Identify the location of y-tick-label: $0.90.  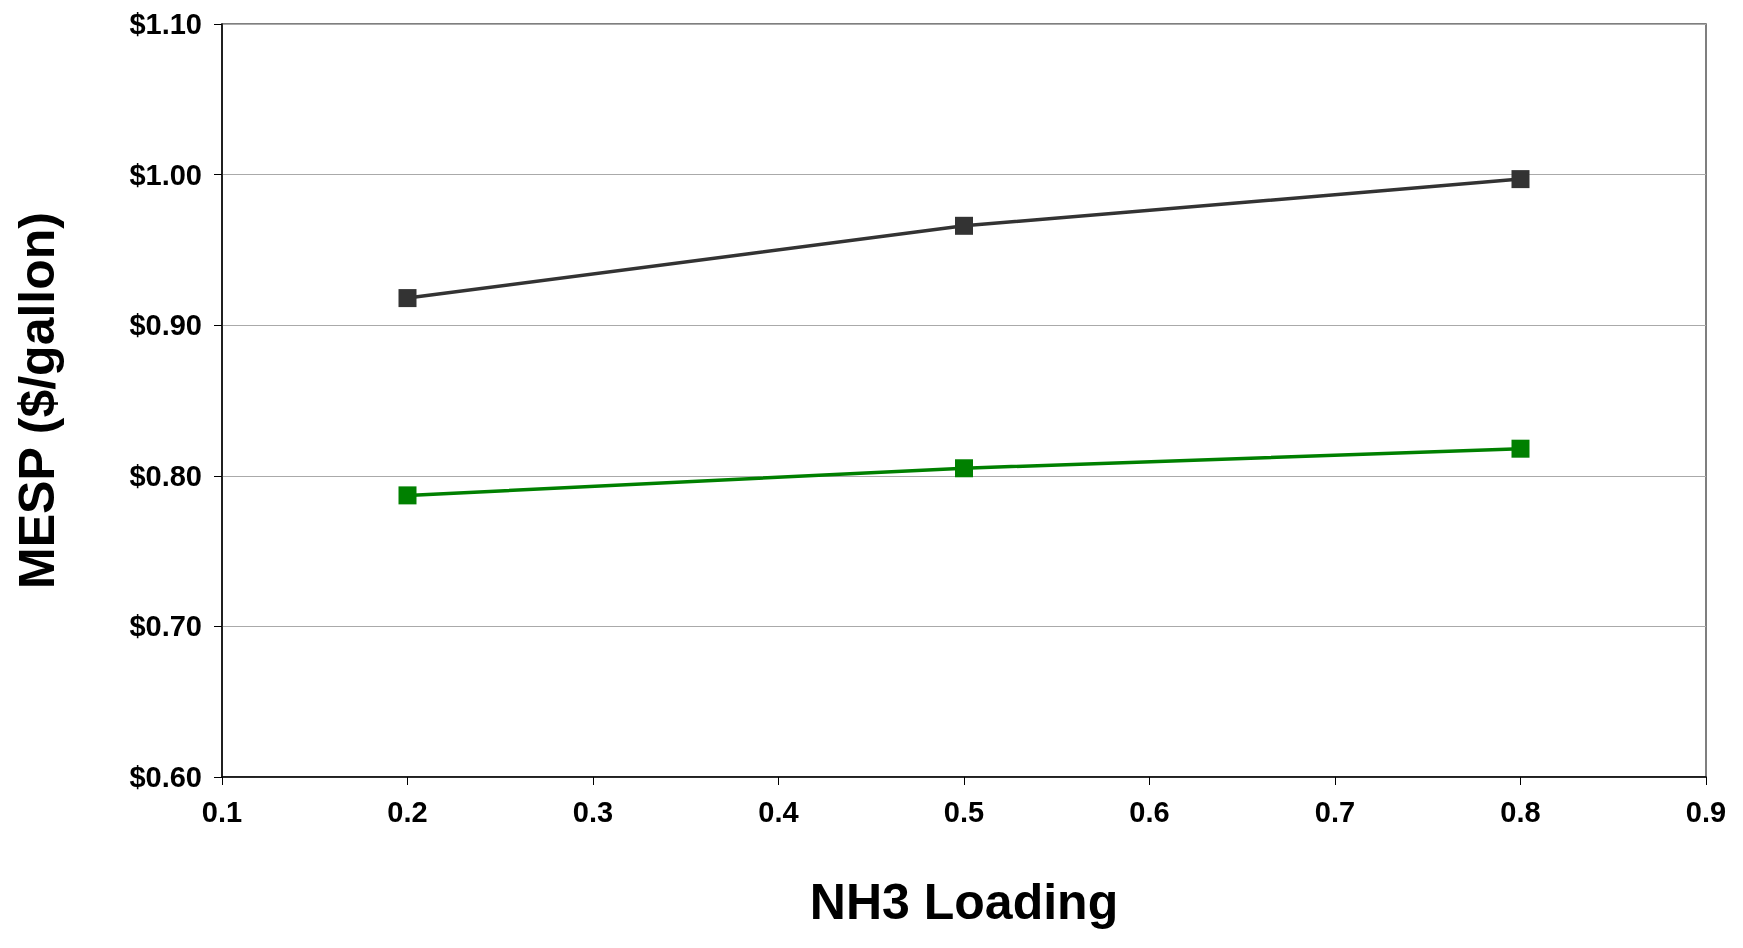
(165, 325).